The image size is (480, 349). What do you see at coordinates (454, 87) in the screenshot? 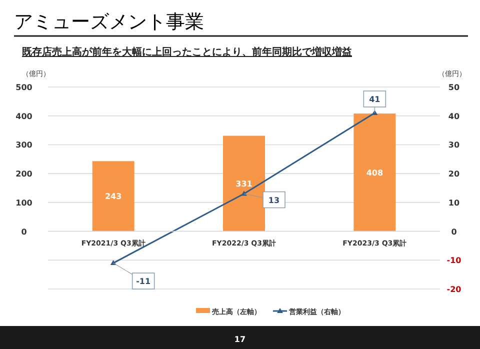
I see `y2-tick-label: 50` at bounding box center [454, 87].